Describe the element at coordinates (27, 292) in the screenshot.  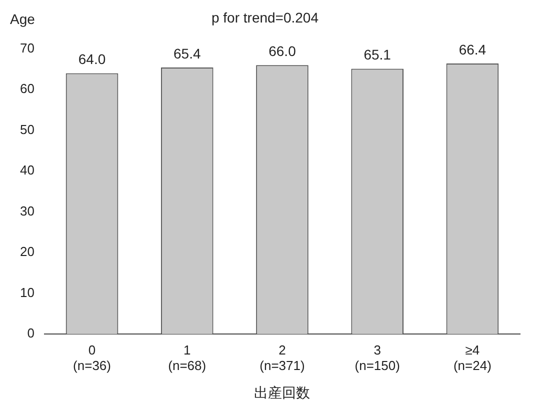
I see `y-tick-label: 10` at that location.